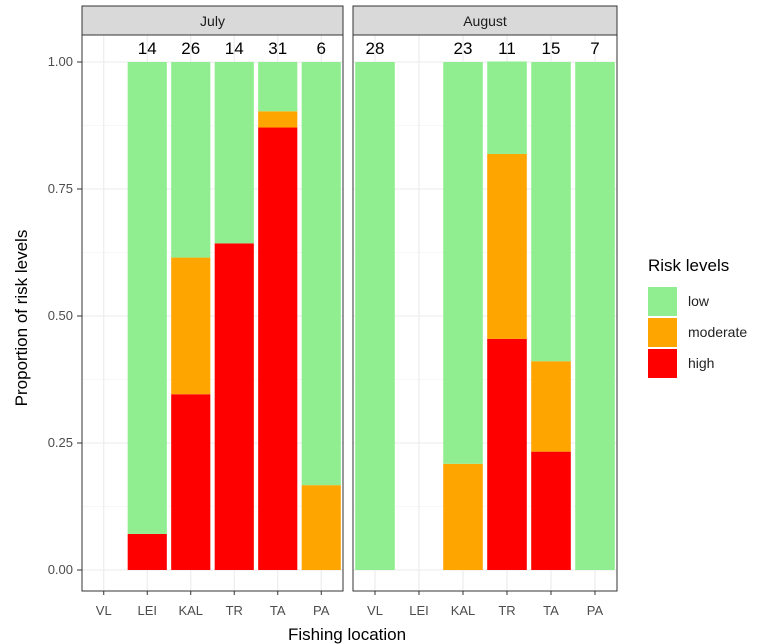  Describe the element at coordinates (212, 21) in the screenshot. I see `facet-strip-label: July` at that location.